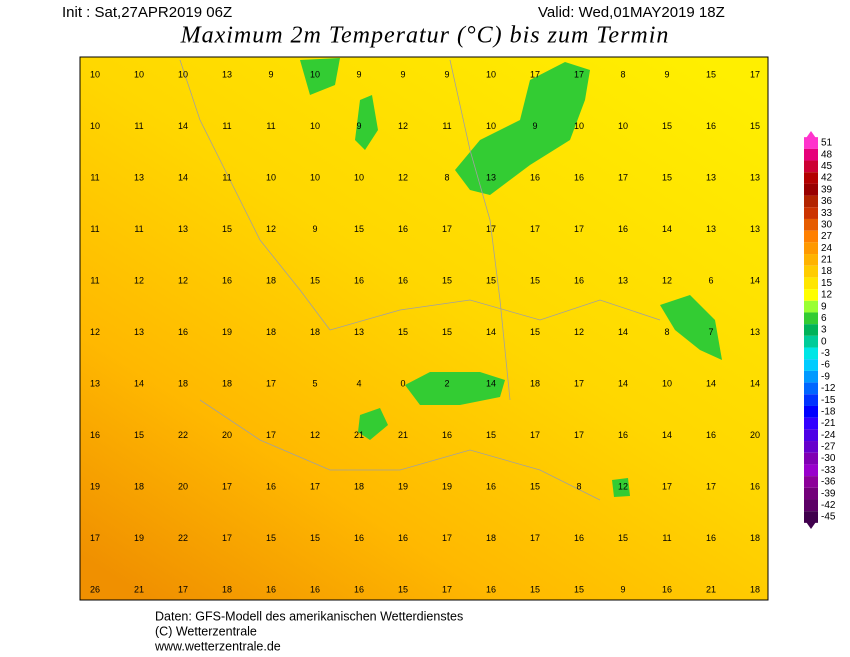 Image resolution: width=850 pixels, height=657 pixels. I want to click on legend-label: -12, so click(828, 388).